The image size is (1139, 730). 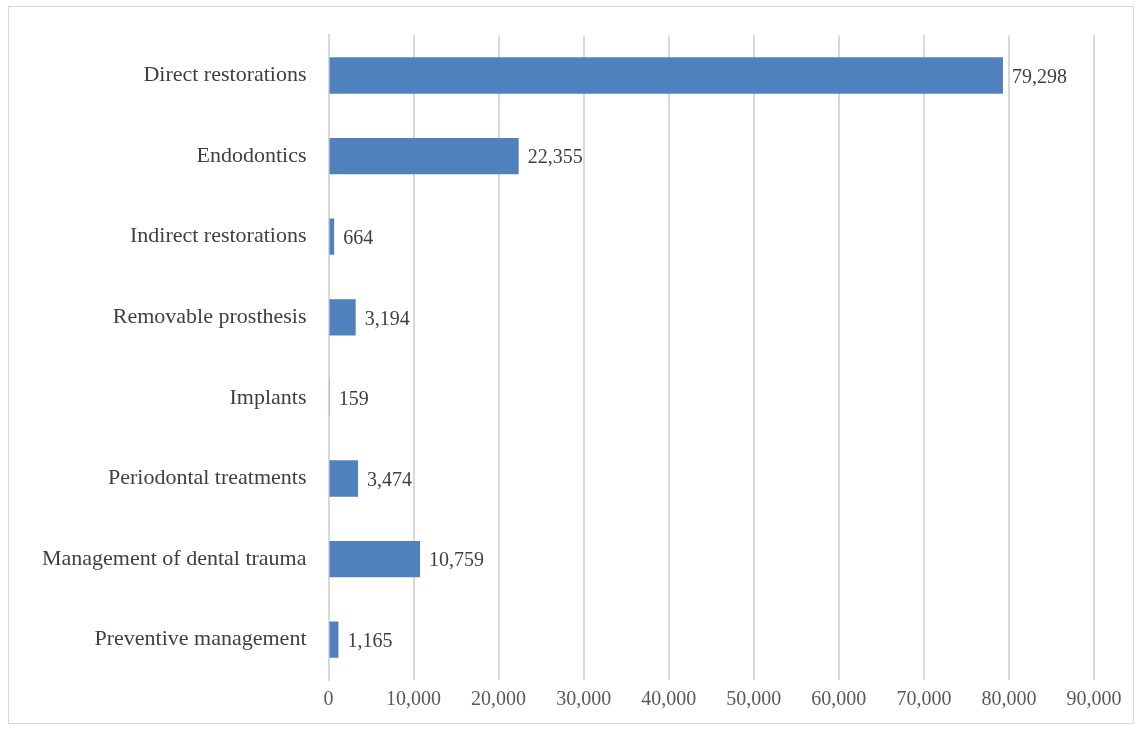 What do you see at coordinates (268, 396) in the screenshot?
I see `y-tick-label: Implants` at bounding box center [268, 396].